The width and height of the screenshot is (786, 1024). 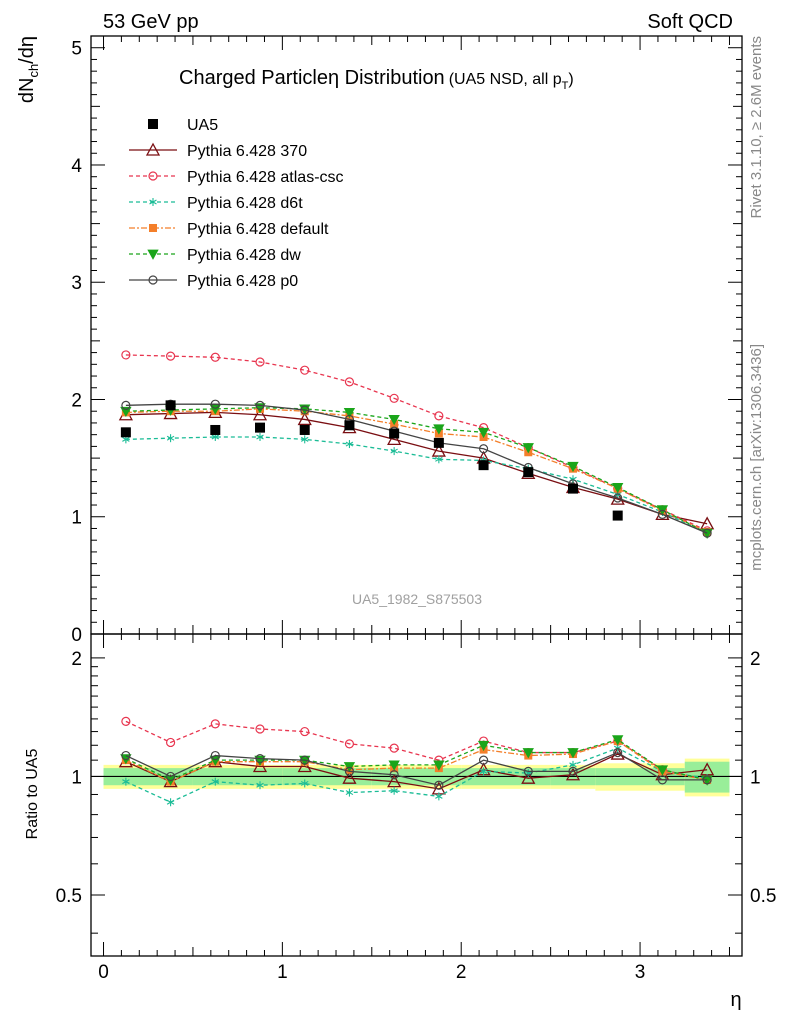 I want to click on ratio-y-tick-label: 1, so click(x=76, y=777).